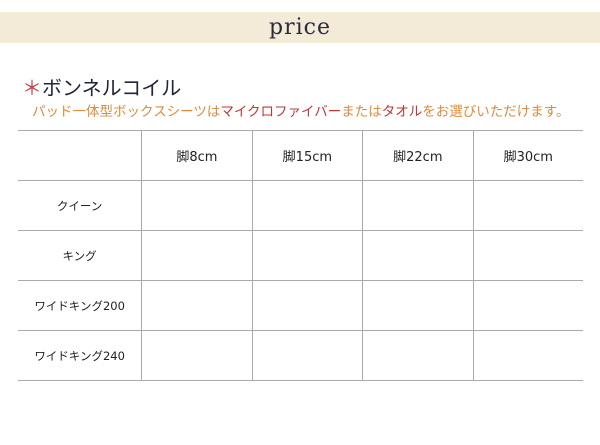 The width and height of the screenshot is (600, 445). I want to click on table-header-row: 脚8cm 脚15cm 脚22cm 脚30cm, so click(300, 155).